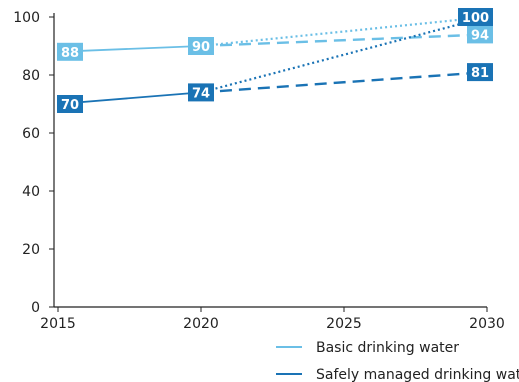 The height and width of the screenshot is (382, 519). What do you see at coordinates (31, 76) in the screenshot?
I see `y-tick-label: 80` at bounding box center [31, 76].